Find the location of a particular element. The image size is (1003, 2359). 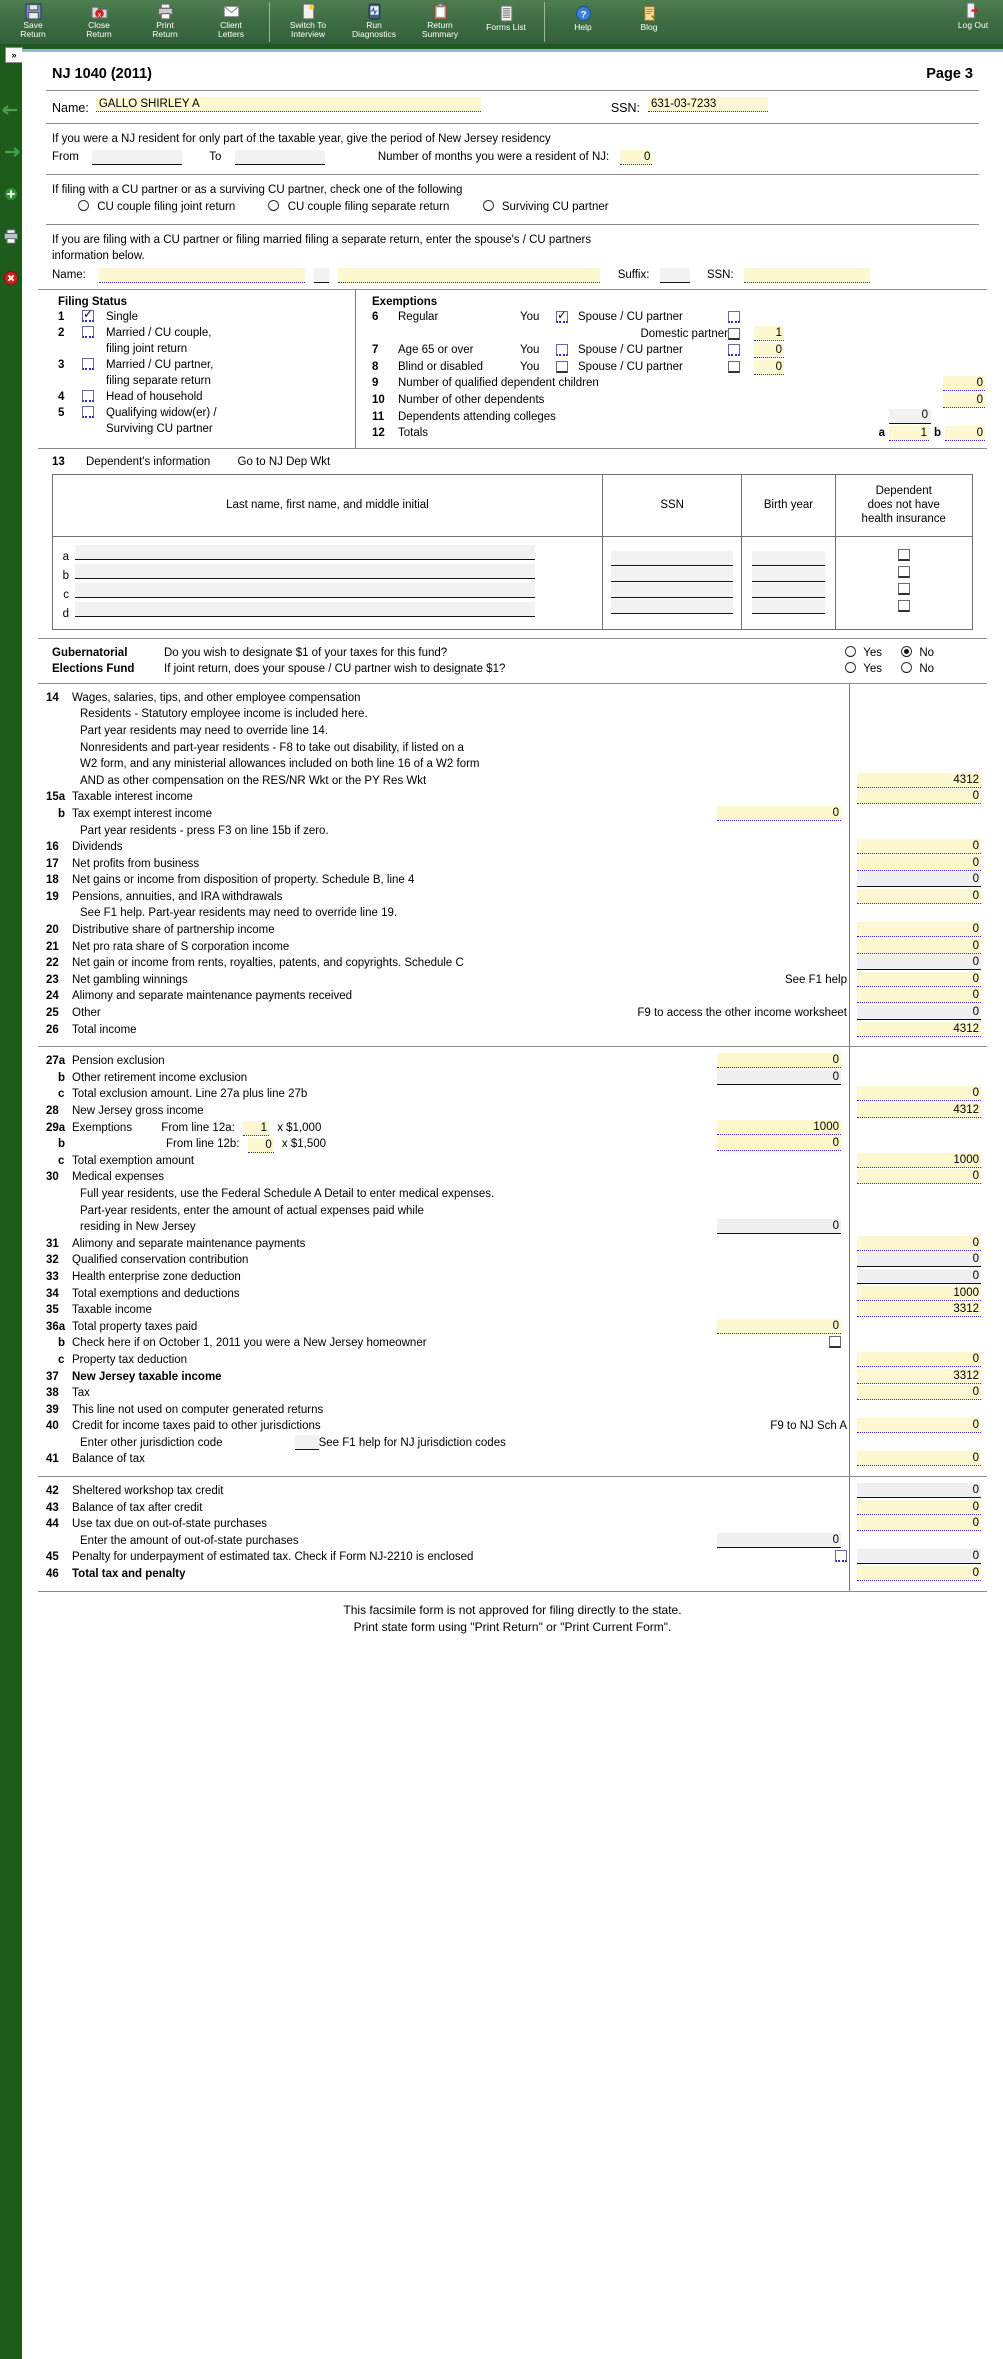

cu-surviving-radio is located at coordinates (488, 205).